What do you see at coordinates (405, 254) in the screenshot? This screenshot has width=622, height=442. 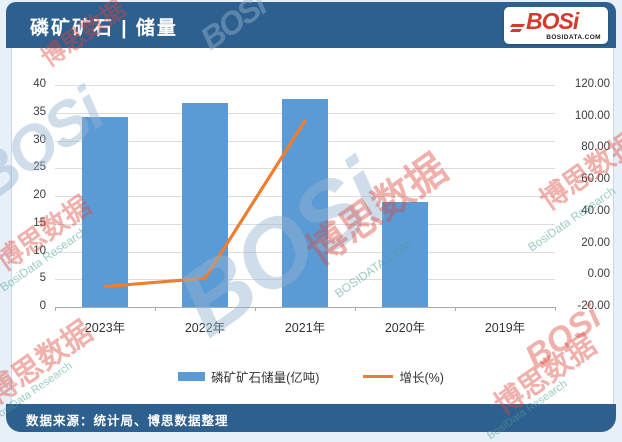 I see `bar-2020年` at bounding box center [405, 254].